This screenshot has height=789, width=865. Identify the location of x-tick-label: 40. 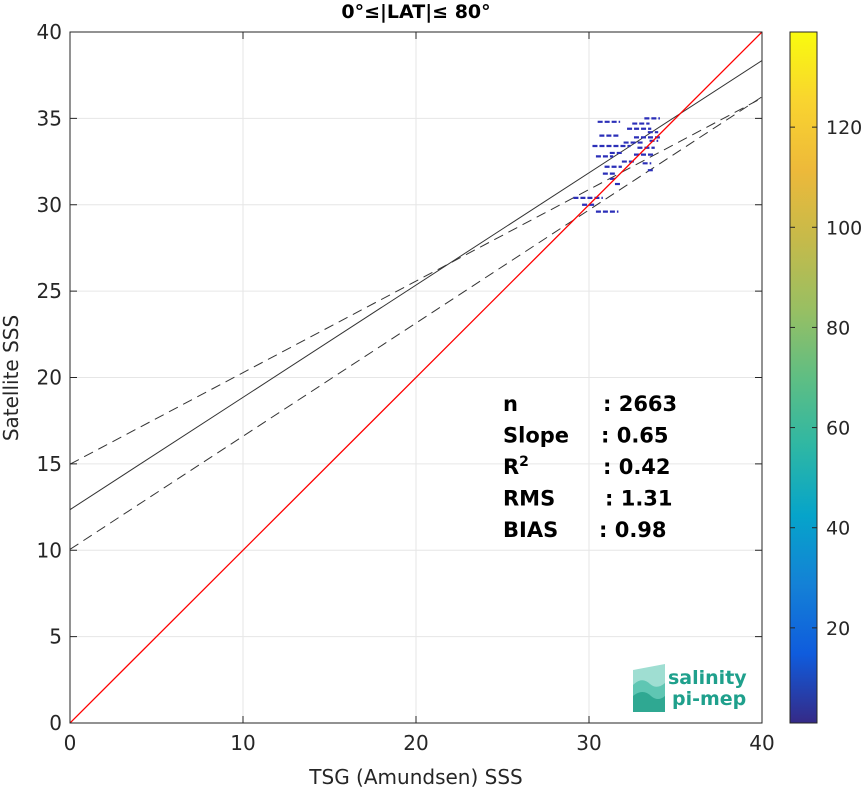
(761, 743).